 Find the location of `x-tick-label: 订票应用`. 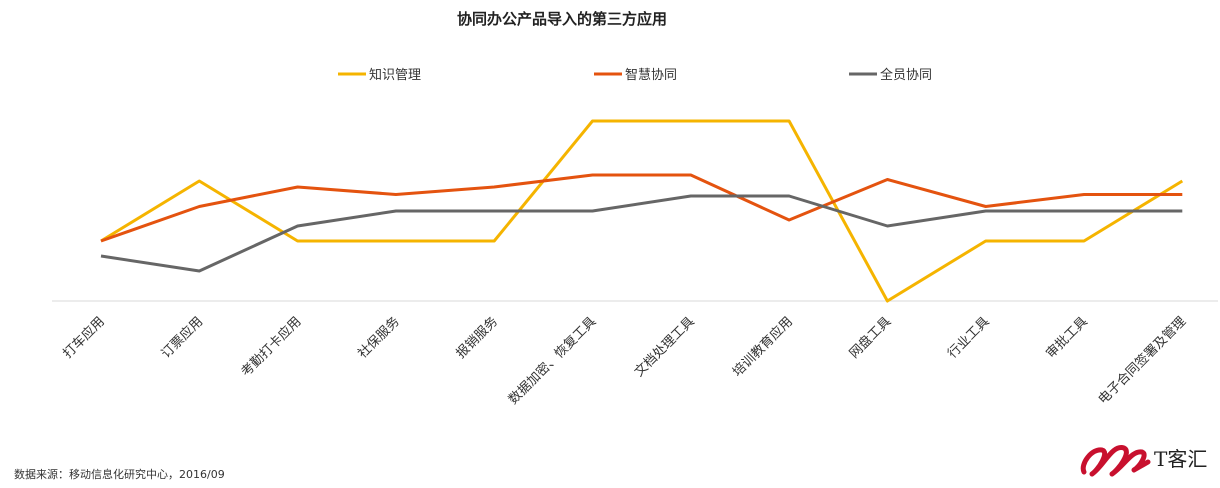

x-tick-label: 订票应用 is located at coordinates (182, 338).